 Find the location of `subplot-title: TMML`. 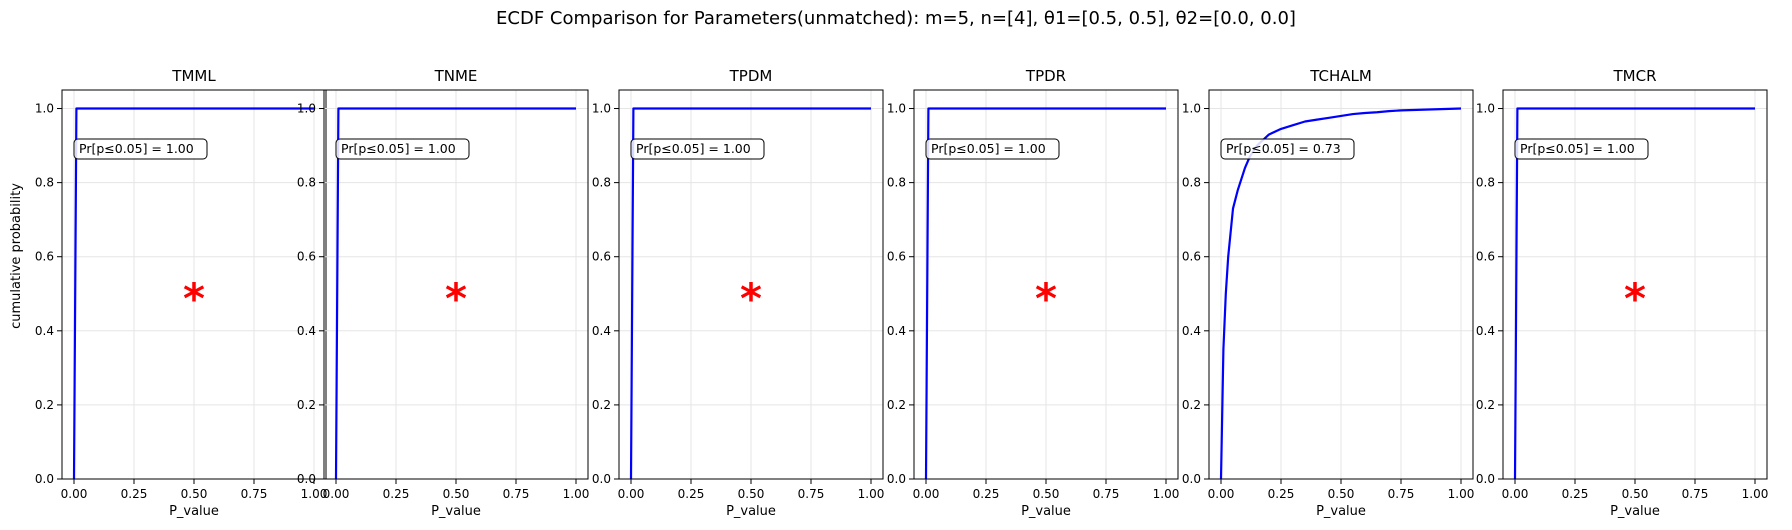

subplot-title: TMML is located at coordinates (193, 76).